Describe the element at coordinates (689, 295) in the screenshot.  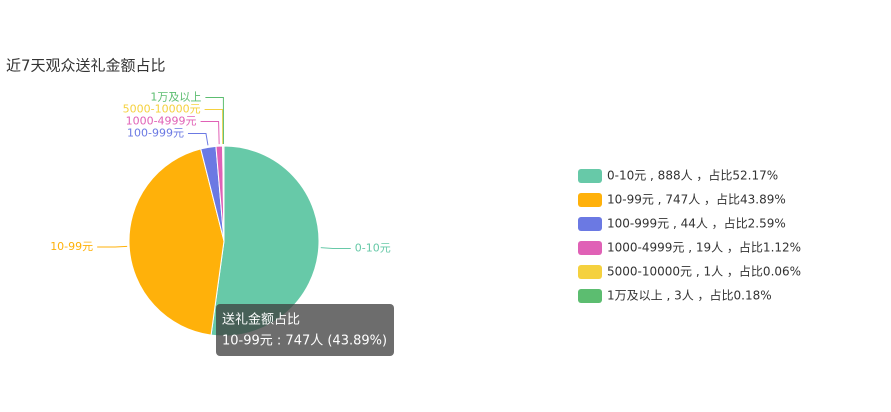
I see `legend-label: 1万及以上 , 3人 ，占比0.18%` at that location.